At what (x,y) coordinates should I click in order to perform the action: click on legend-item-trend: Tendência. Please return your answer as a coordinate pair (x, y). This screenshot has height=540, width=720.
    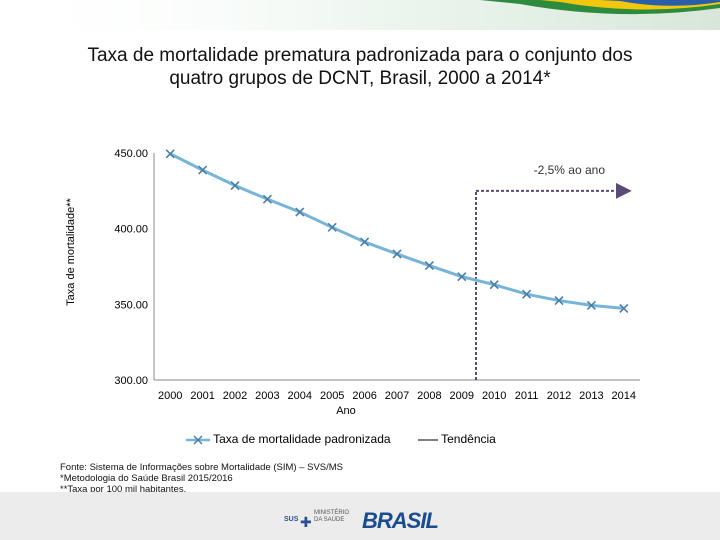
    Looking at the image, I should click on (457, 439).